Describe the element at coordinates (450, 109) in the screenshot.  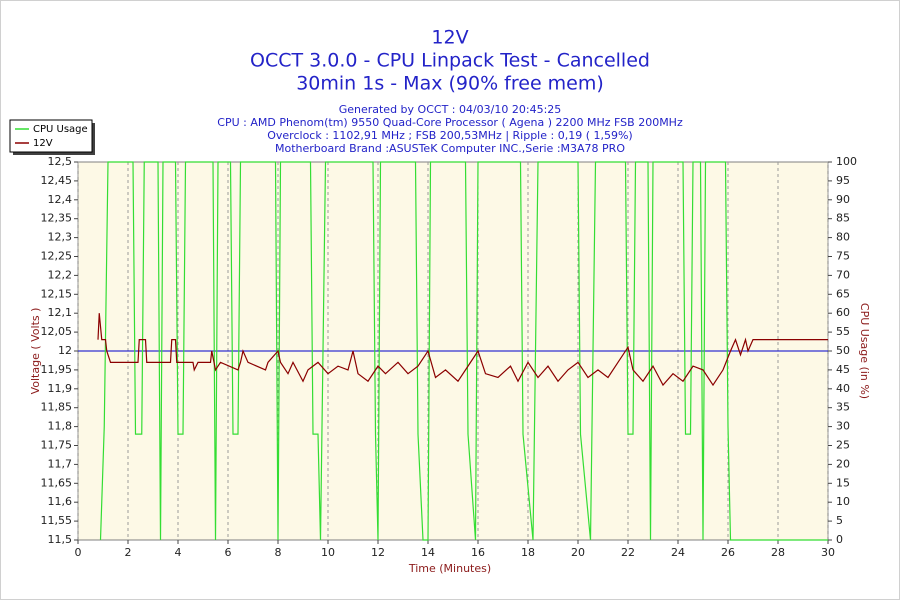
I see `info-line: Generated by OCCT : 04/03/10 20:45:25` at that location.